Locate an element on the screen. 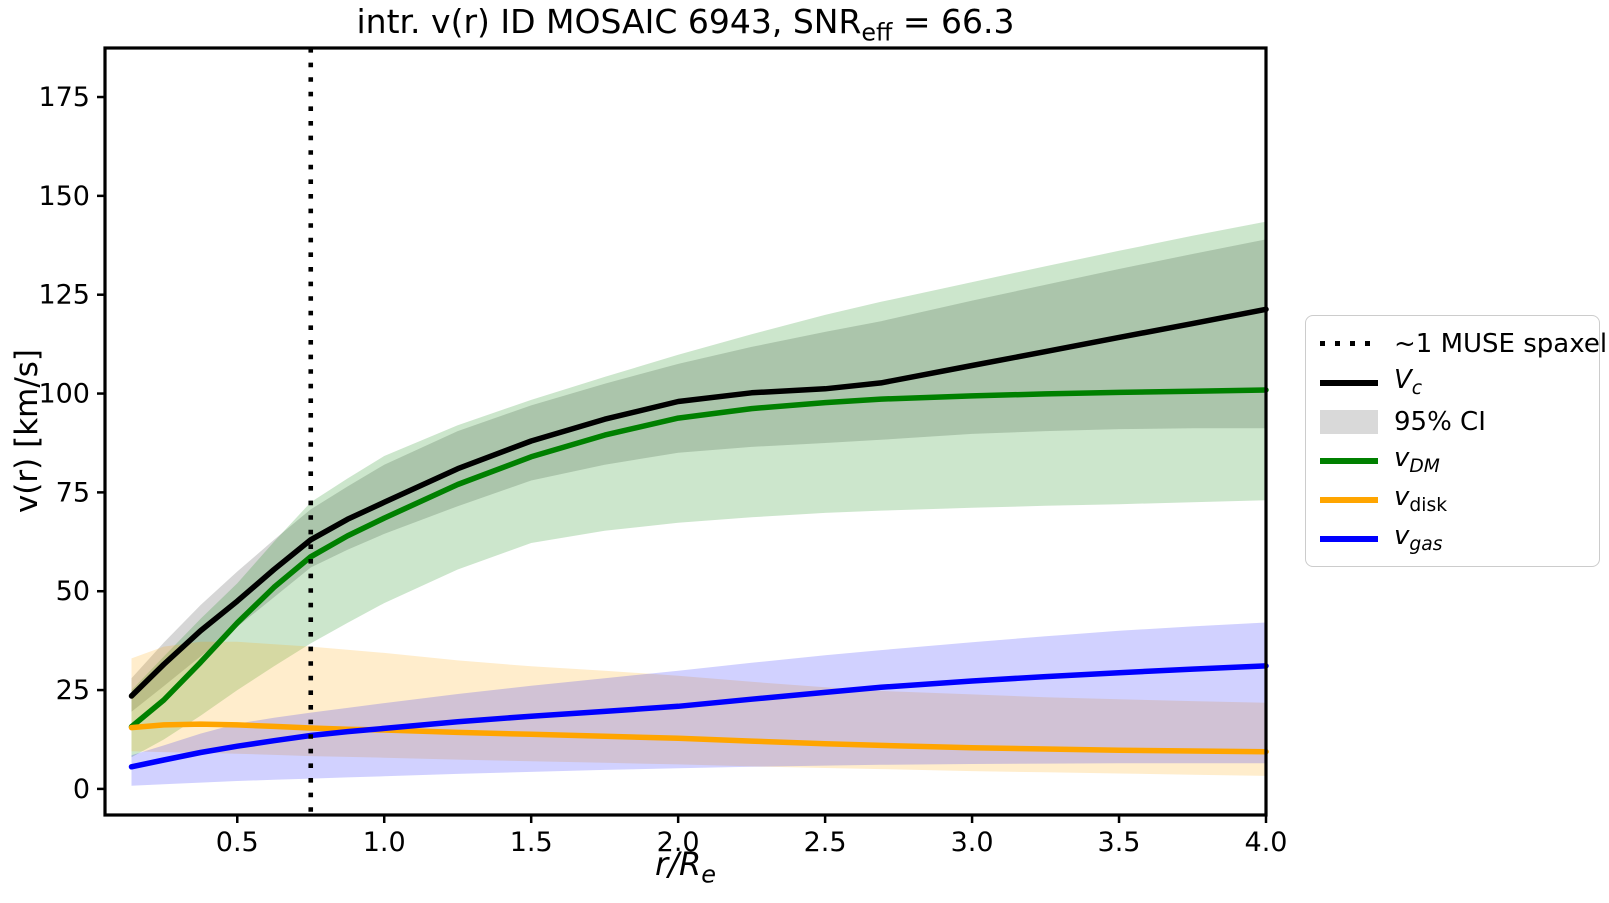  legend-box: ~1 MUSE spaxel Vc 95% CI vDM vdisk vgas is located at coordinates (1456, 441).